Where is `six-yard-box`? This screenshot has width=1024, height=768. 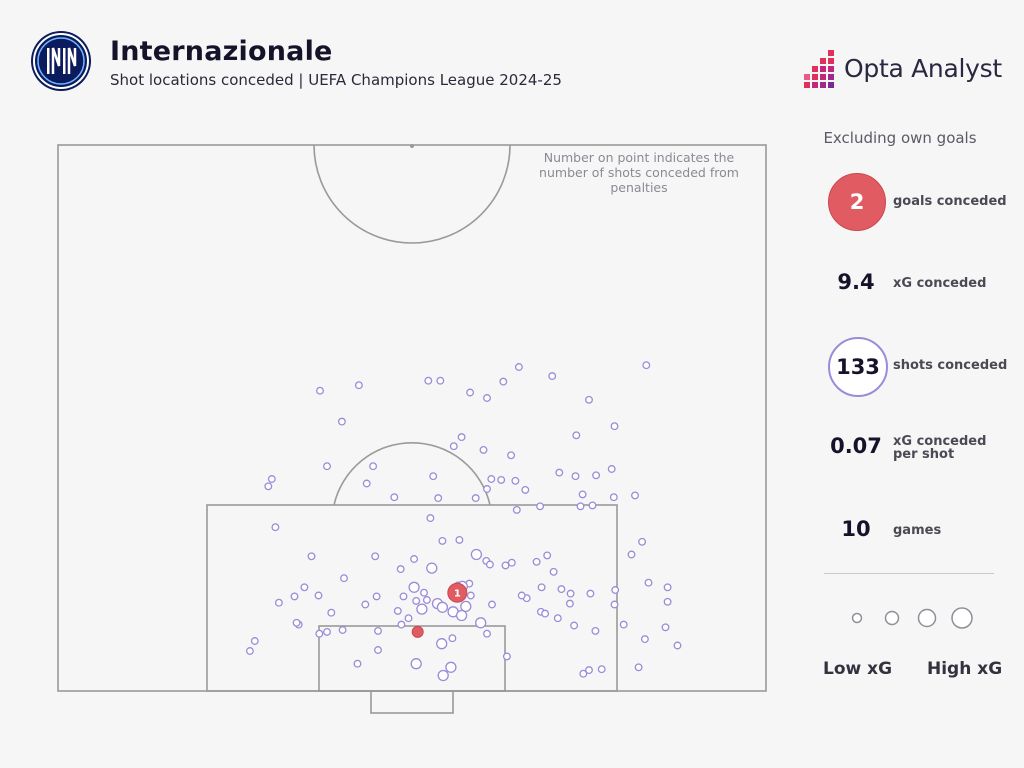 six-yard-box is located at coordinates (412, 658).